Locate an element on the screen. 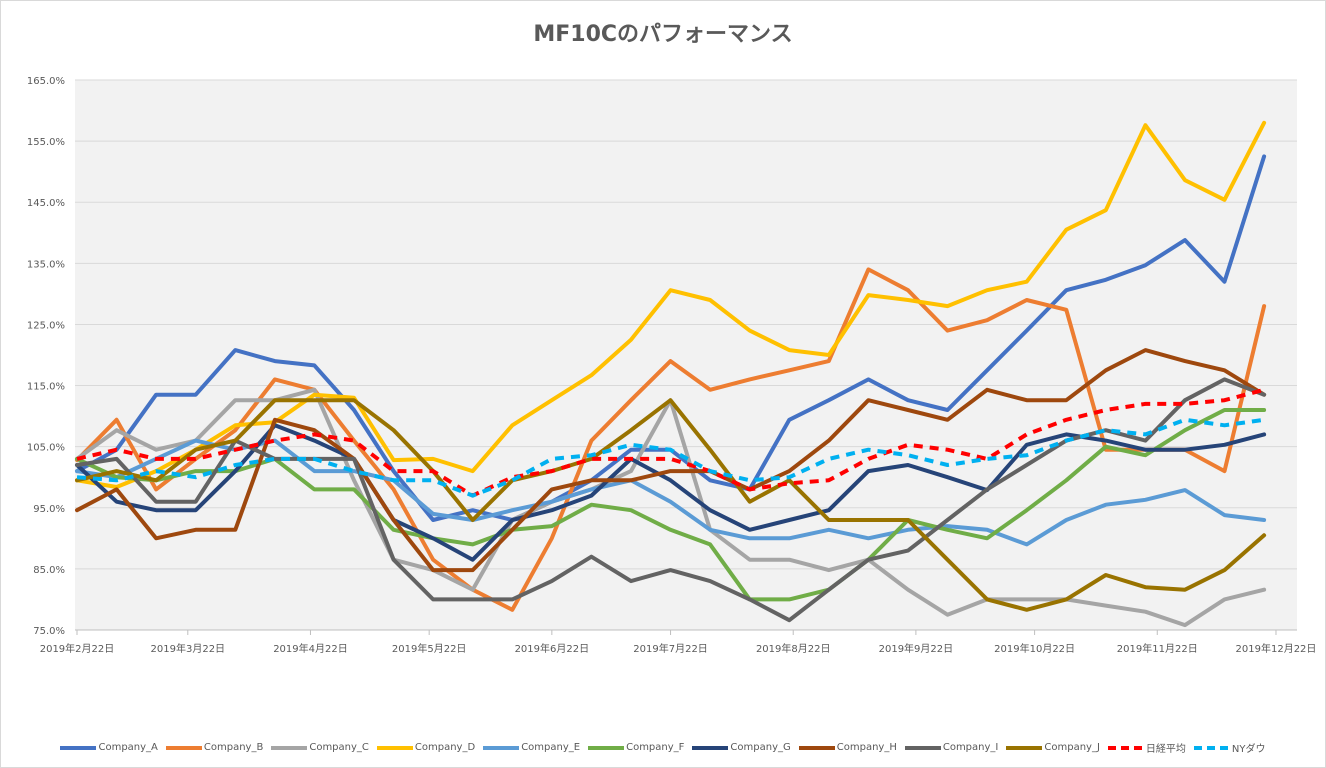 The image size is (1326, 768). y-tick-label: 155.0% is located at coordinates (46, 142).